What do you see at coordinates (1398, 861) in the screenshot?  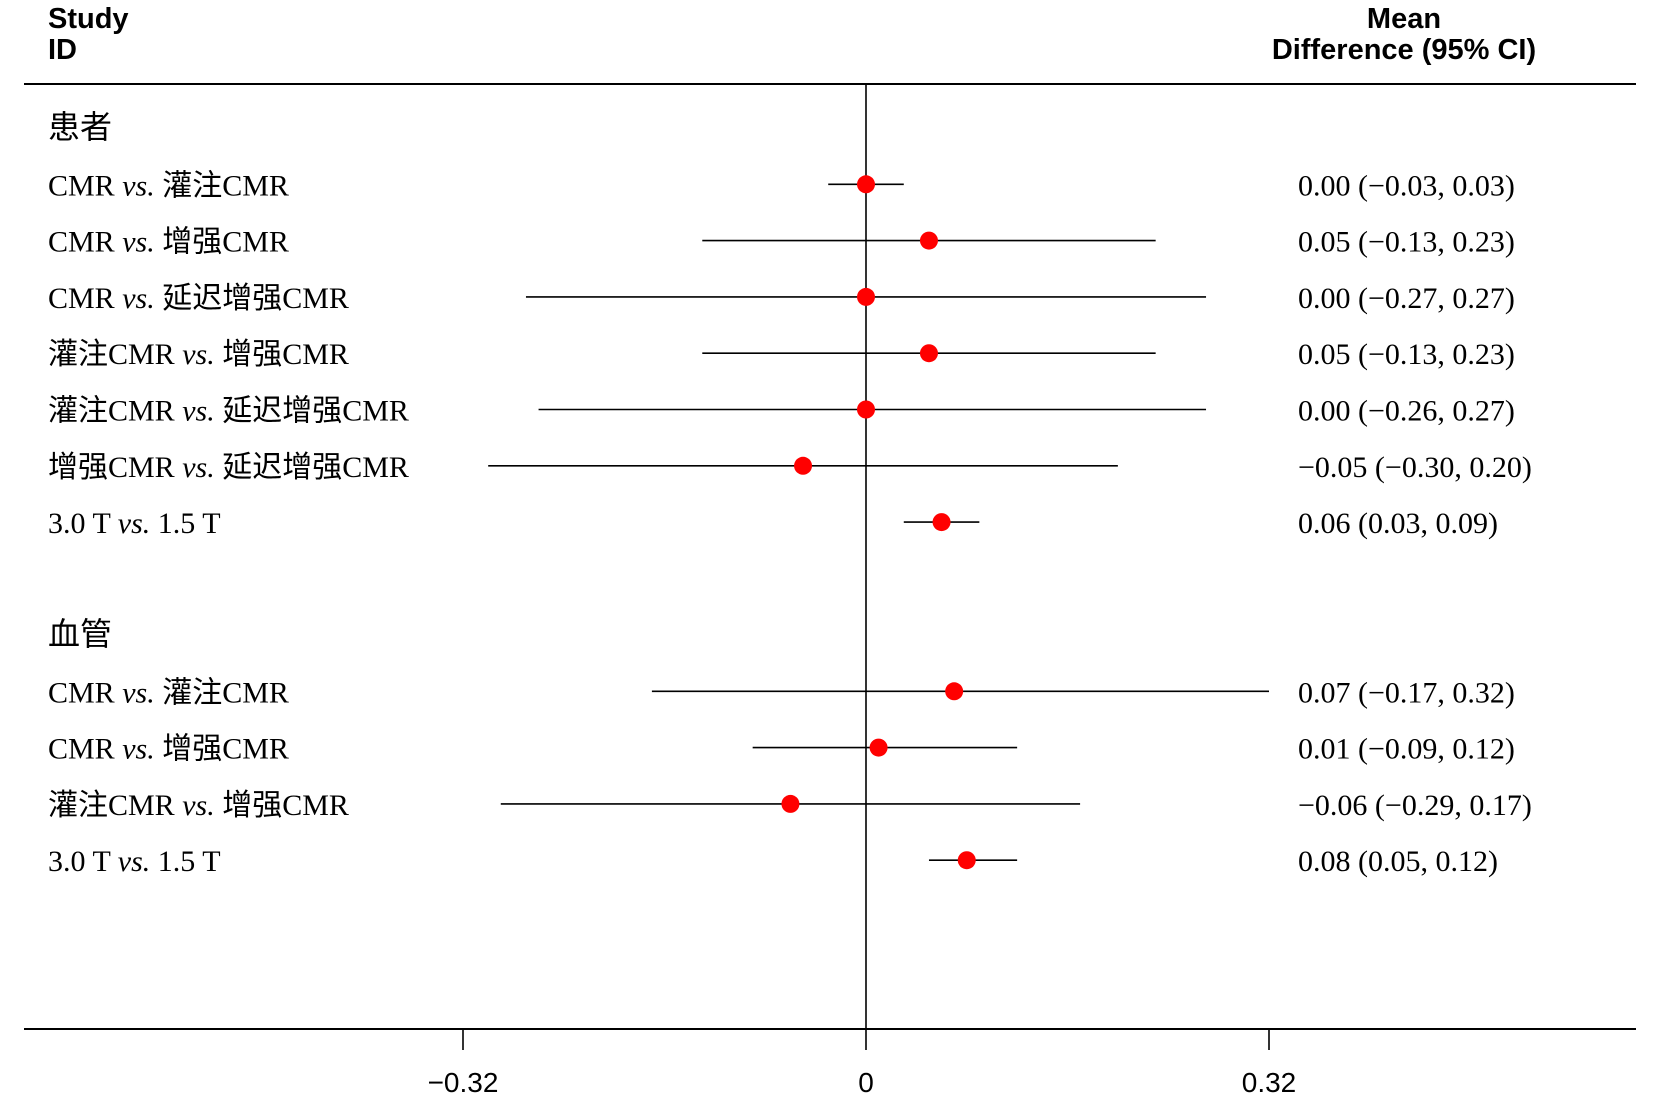 I see `ci-text: 0.08 (0.05, 0.12)` at bounding box center [1398, 861].